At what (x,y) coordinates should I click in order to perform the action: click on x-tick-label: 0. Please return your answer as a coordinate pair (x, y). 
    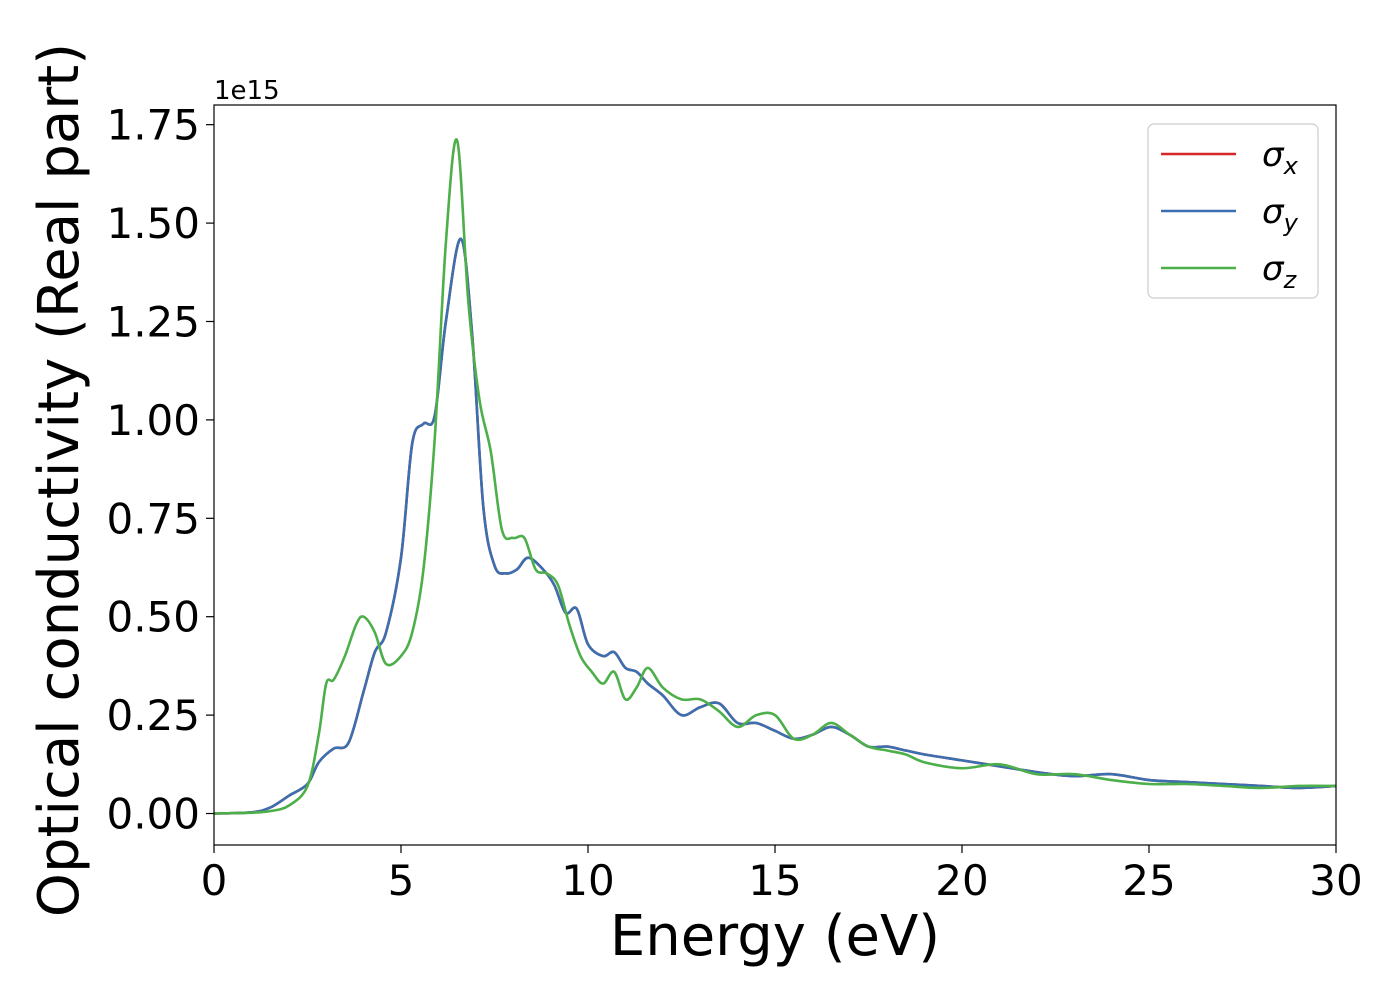
    Looking at the image, I should click on (214, 880).